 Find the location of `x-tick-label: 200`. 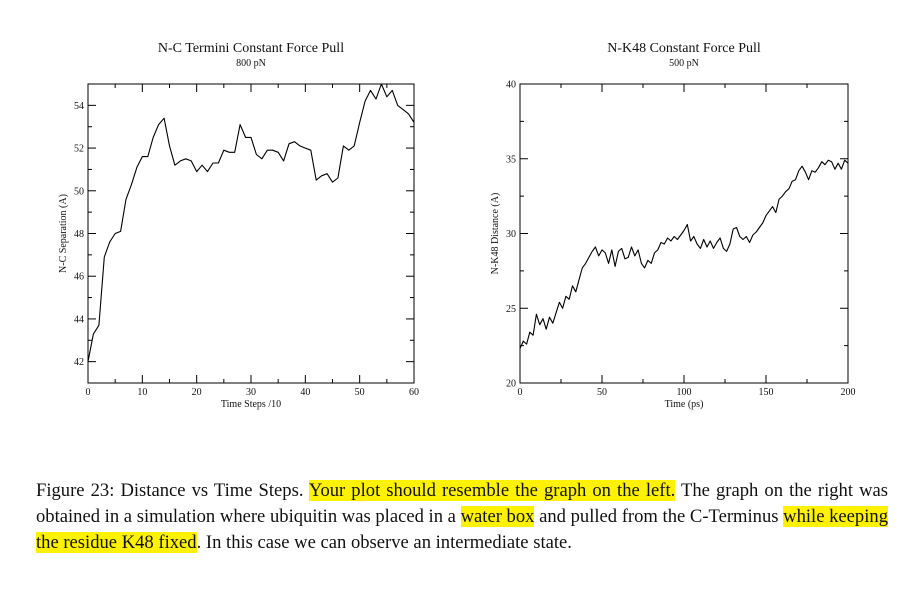

x-tick-label: 200 is located at coordinates (848, 392).